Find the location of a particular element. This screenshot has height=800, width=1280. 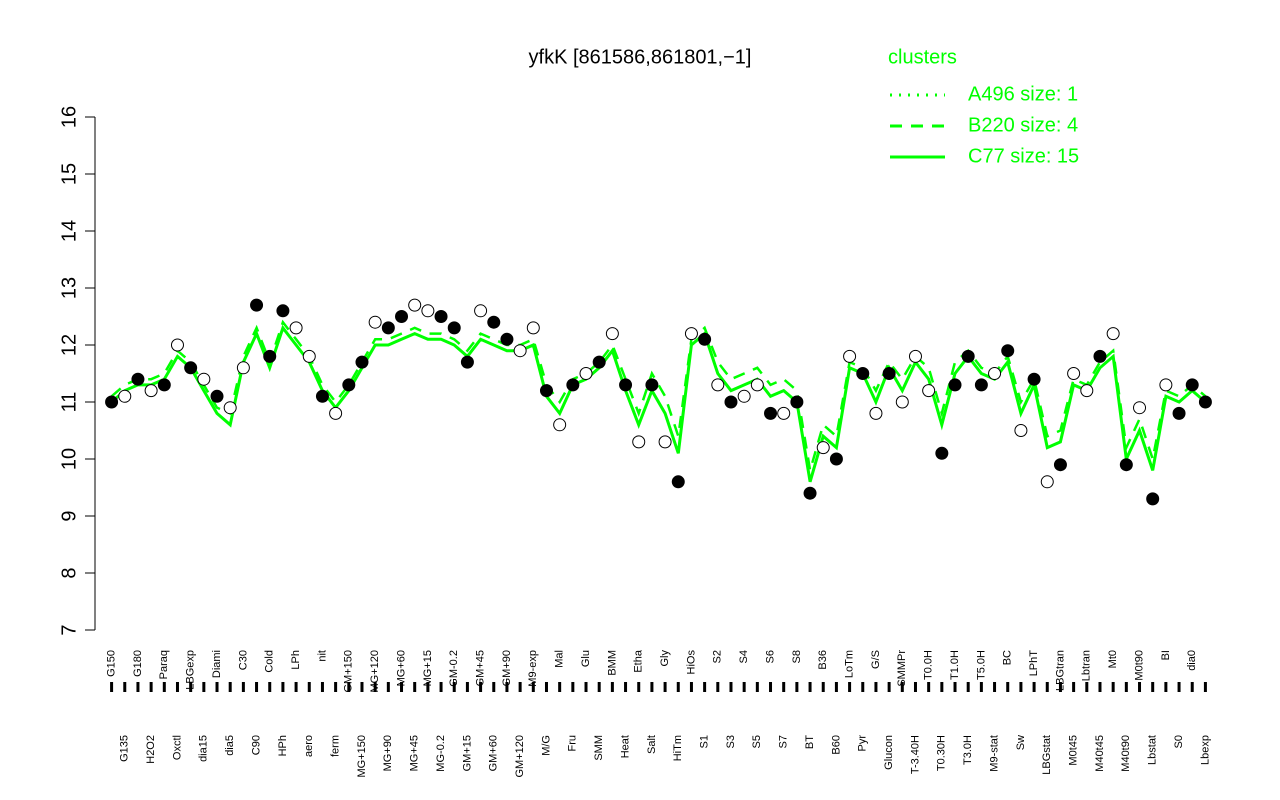

y-tick-label: 7 is located at coordinates (69, 629).